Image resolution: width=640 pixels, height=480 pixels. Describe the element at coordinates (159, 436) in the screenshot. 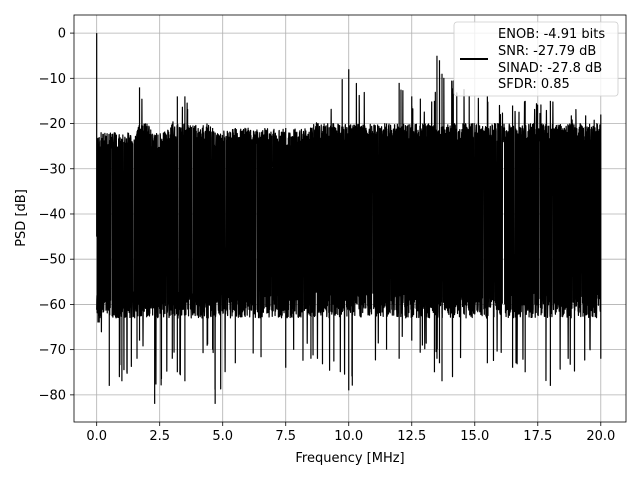

I see `x-tick-label: 2.5` at that location.